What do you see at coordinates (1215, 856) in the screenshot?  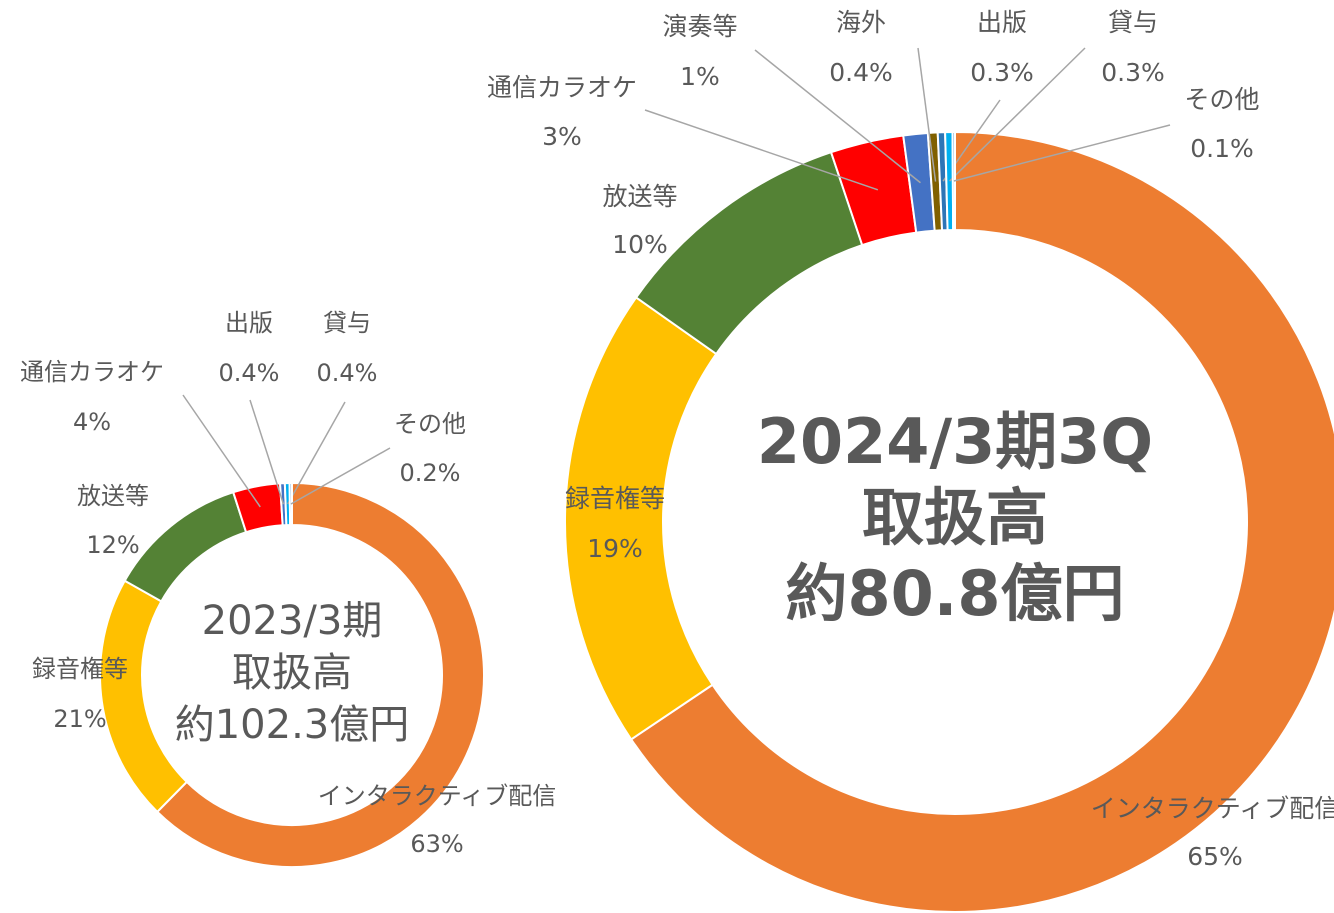 I see `value-label: 65%` at bounding box center [1215, 856].